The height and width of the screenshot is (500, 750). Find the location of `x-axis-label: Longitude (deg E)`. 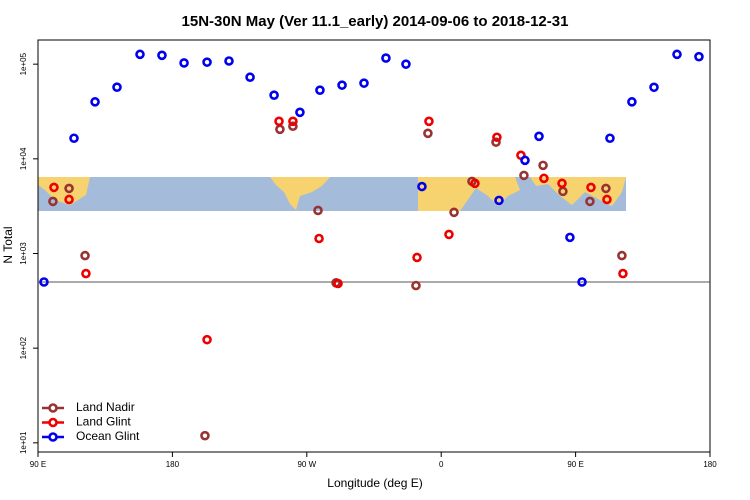

x-axis-label: Longitude (deg E) is located at coordinates (374, 483).